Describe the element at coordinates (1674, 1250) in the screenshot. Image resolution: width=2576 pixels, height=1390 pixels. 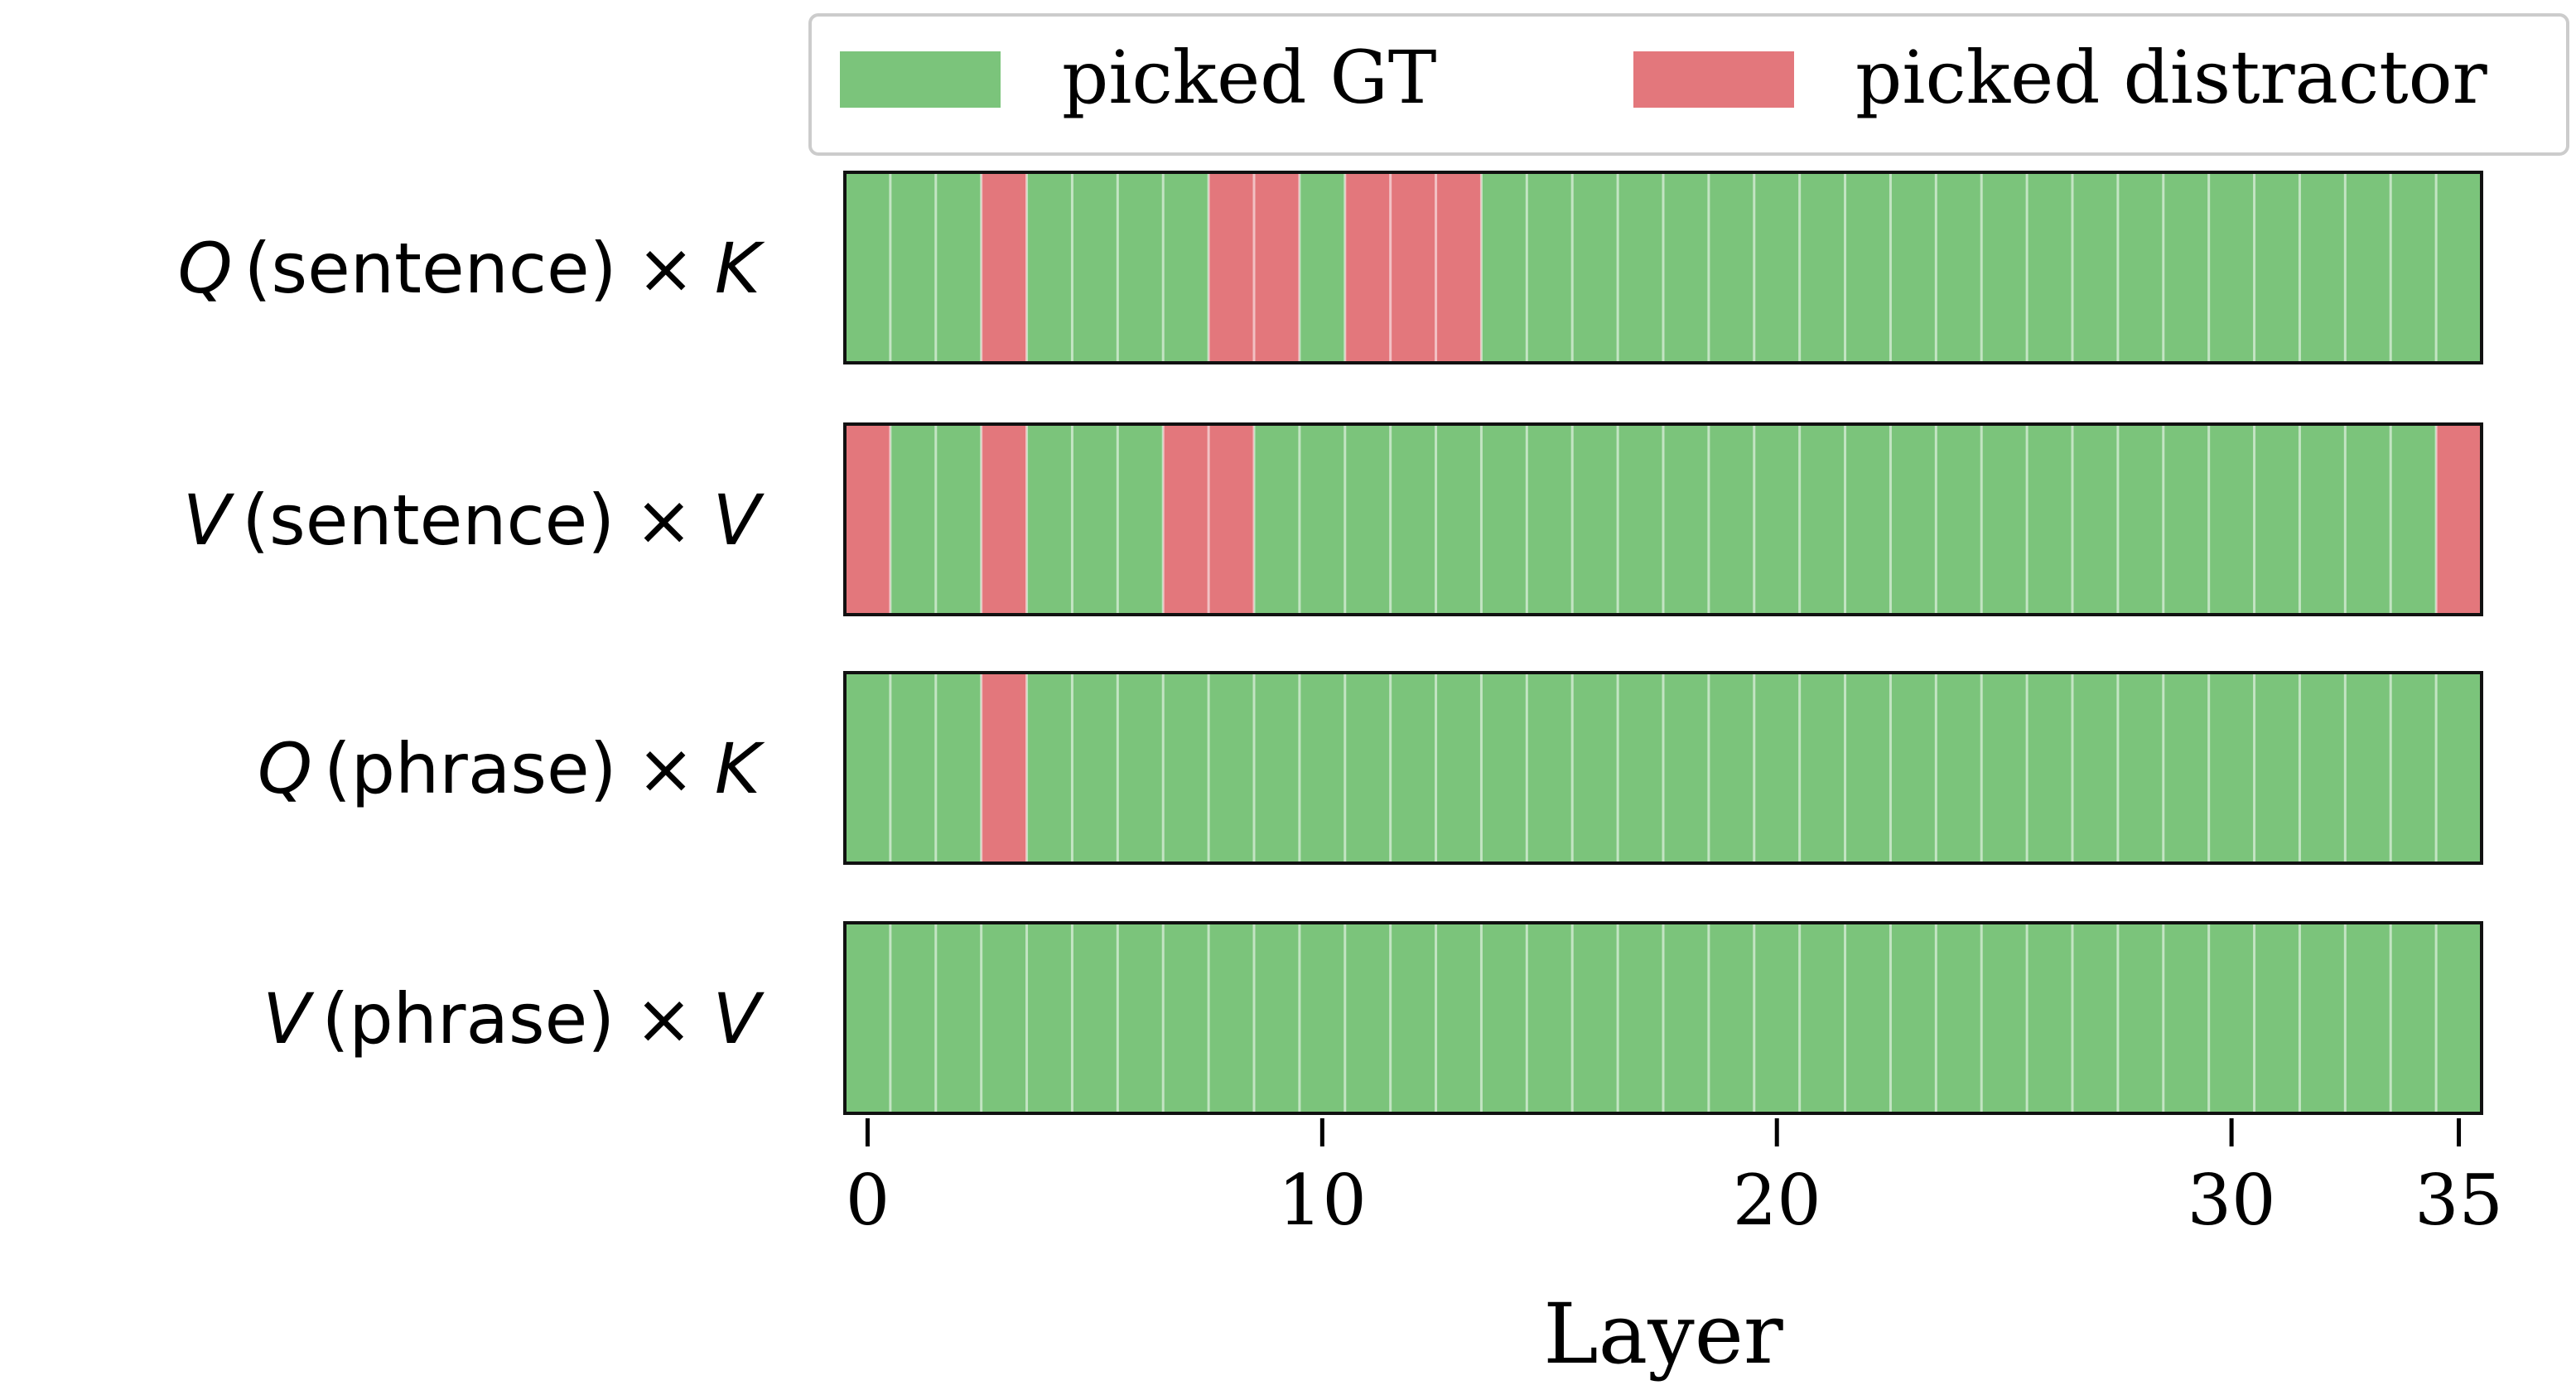
I see `x-axis: Layer 0 10 20 30 35` at that location.